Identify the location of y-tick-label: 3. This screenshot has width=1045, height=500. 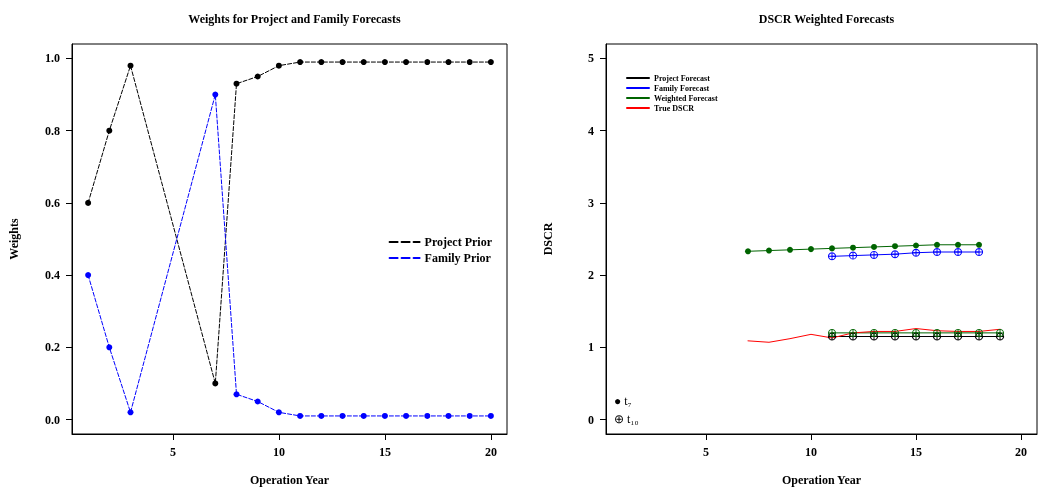
(591, 202).